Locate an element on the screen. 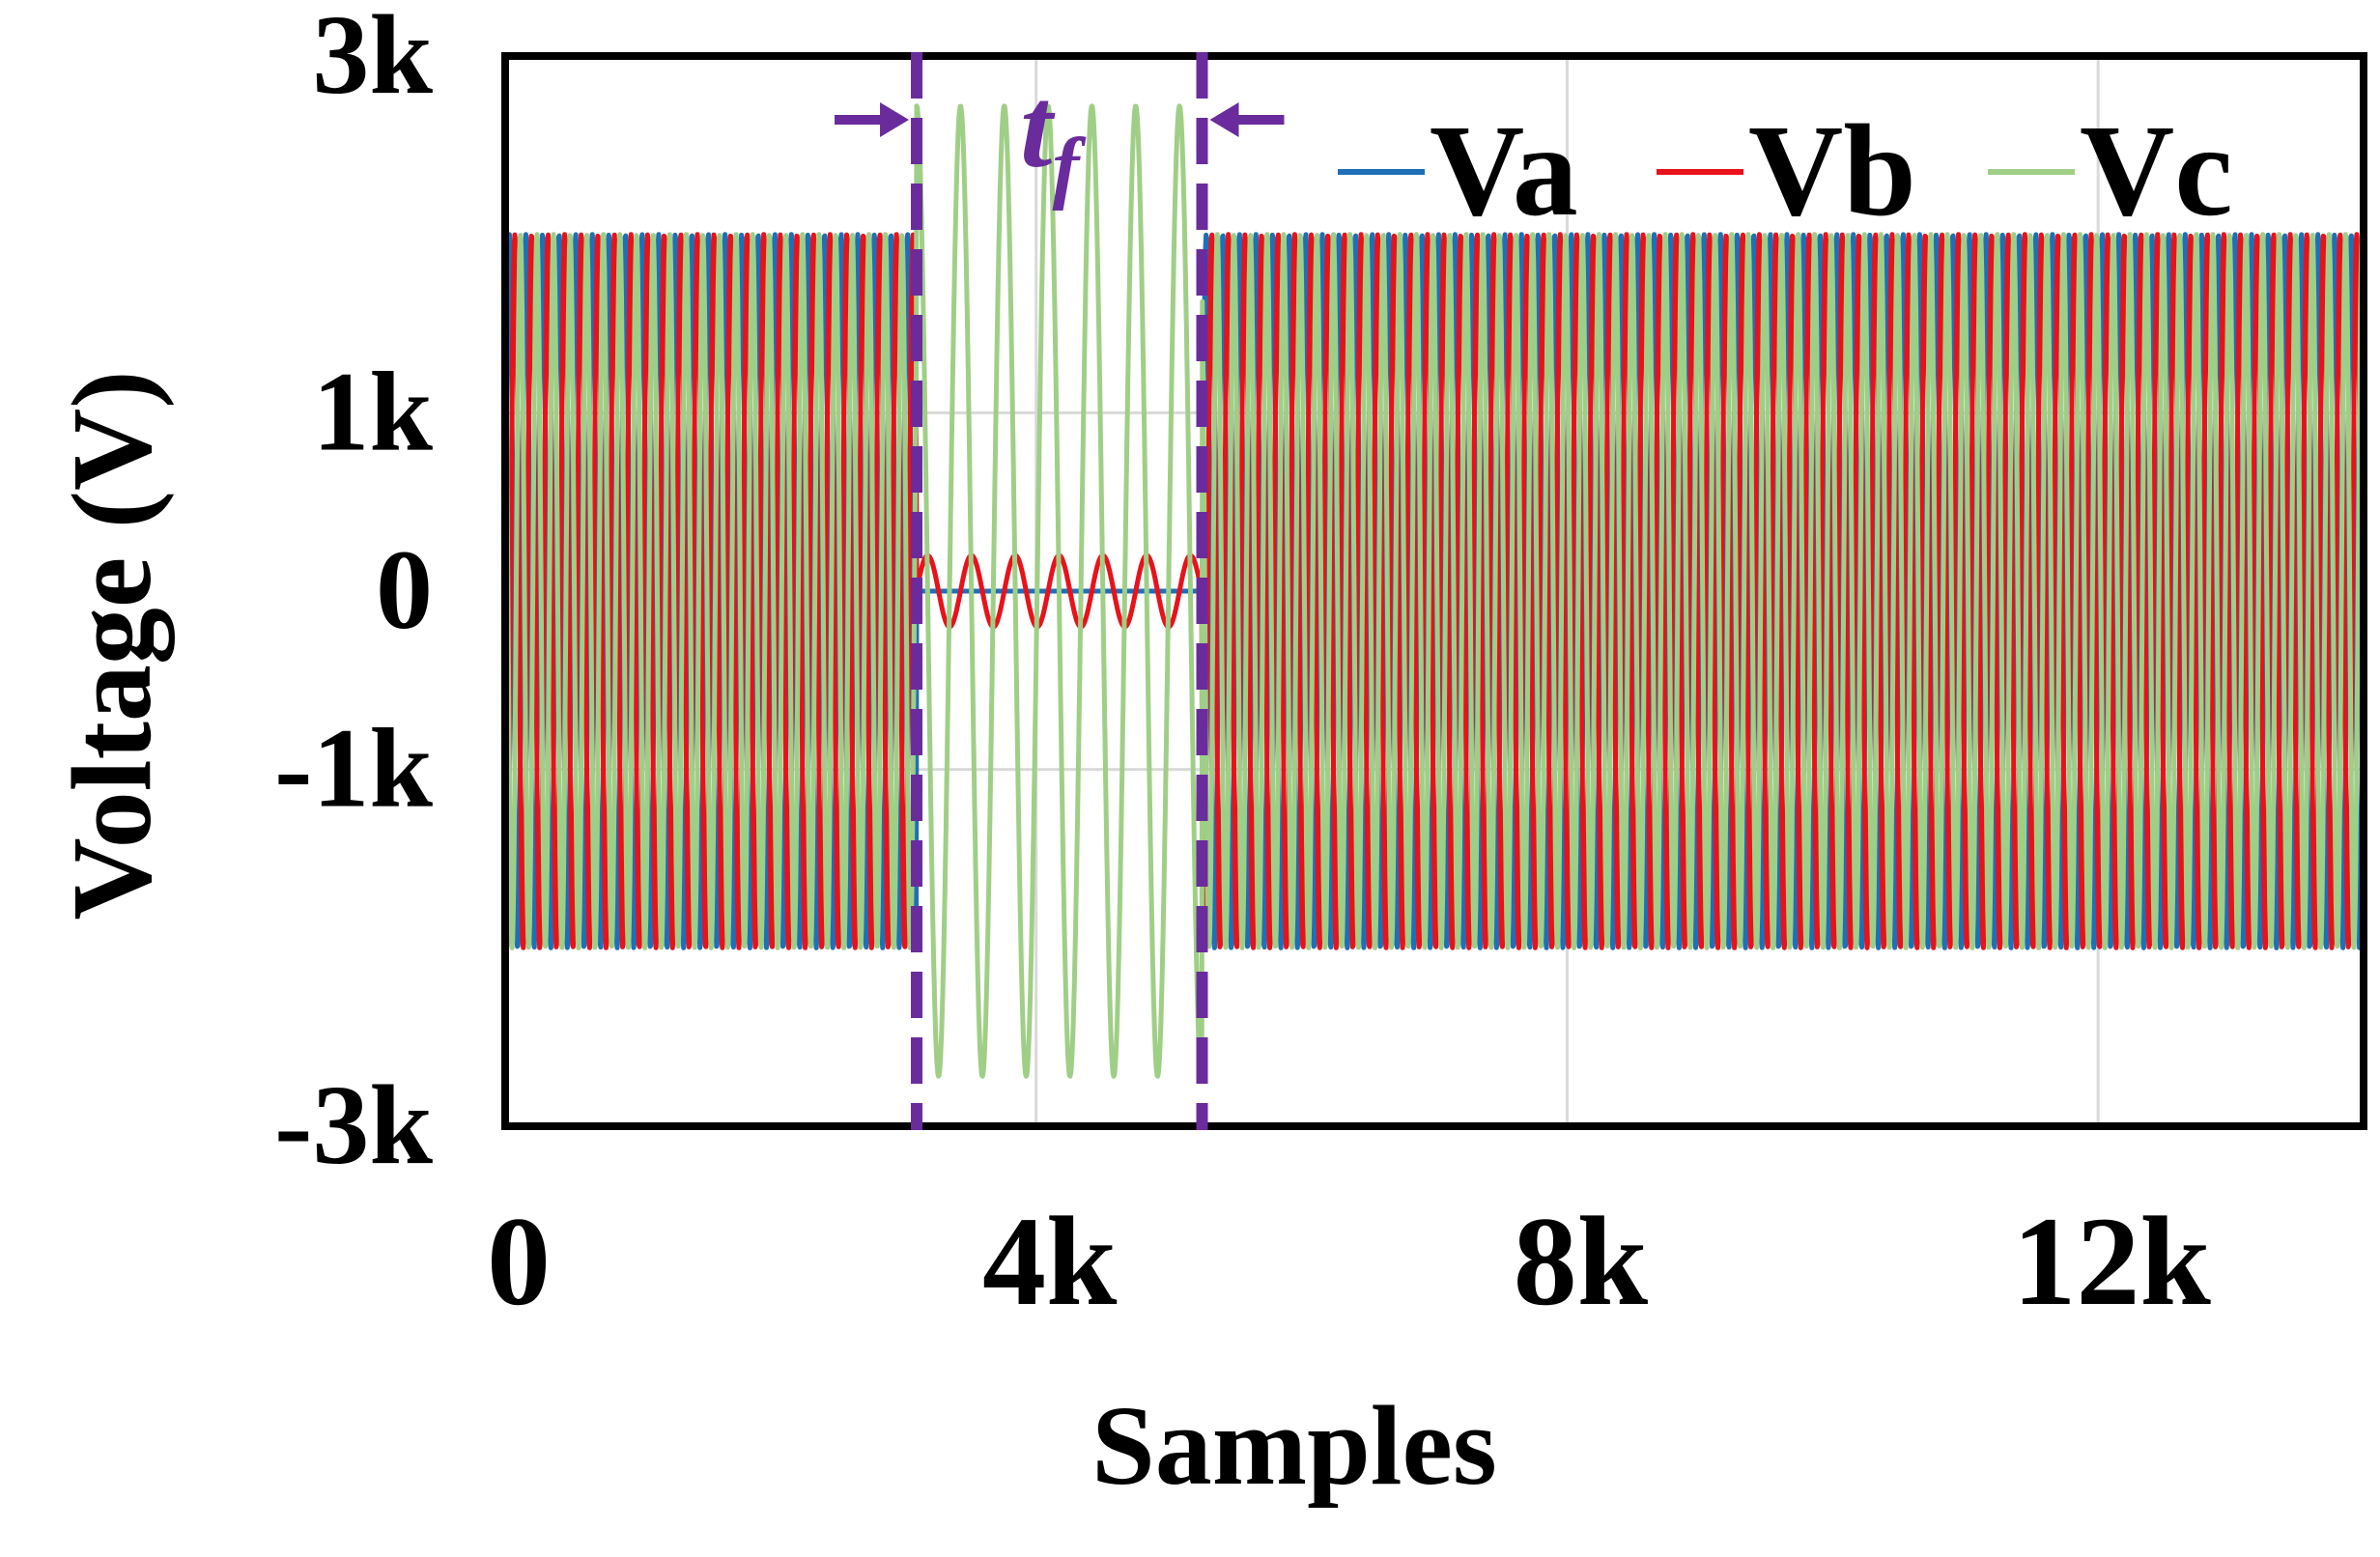 This screenshot has height=1557, width=2380. y-axis-label: Voltage (V) is located at coordinates (112, 645).